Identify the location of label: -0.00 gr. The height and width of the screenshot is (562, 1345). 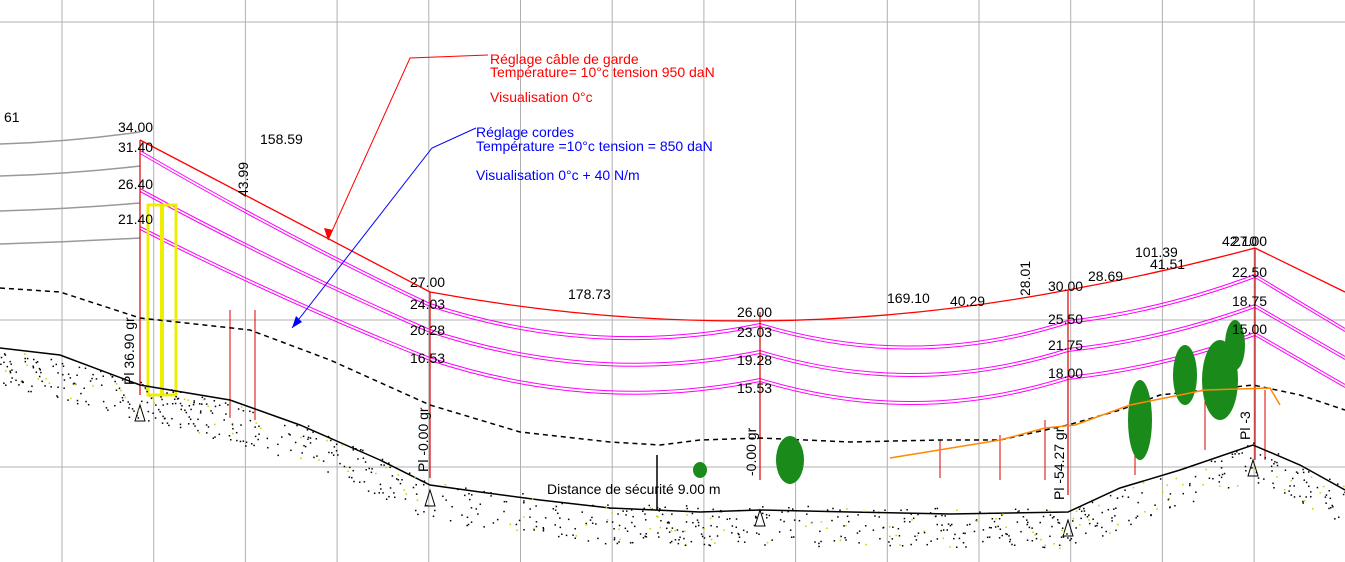
(751, 451).